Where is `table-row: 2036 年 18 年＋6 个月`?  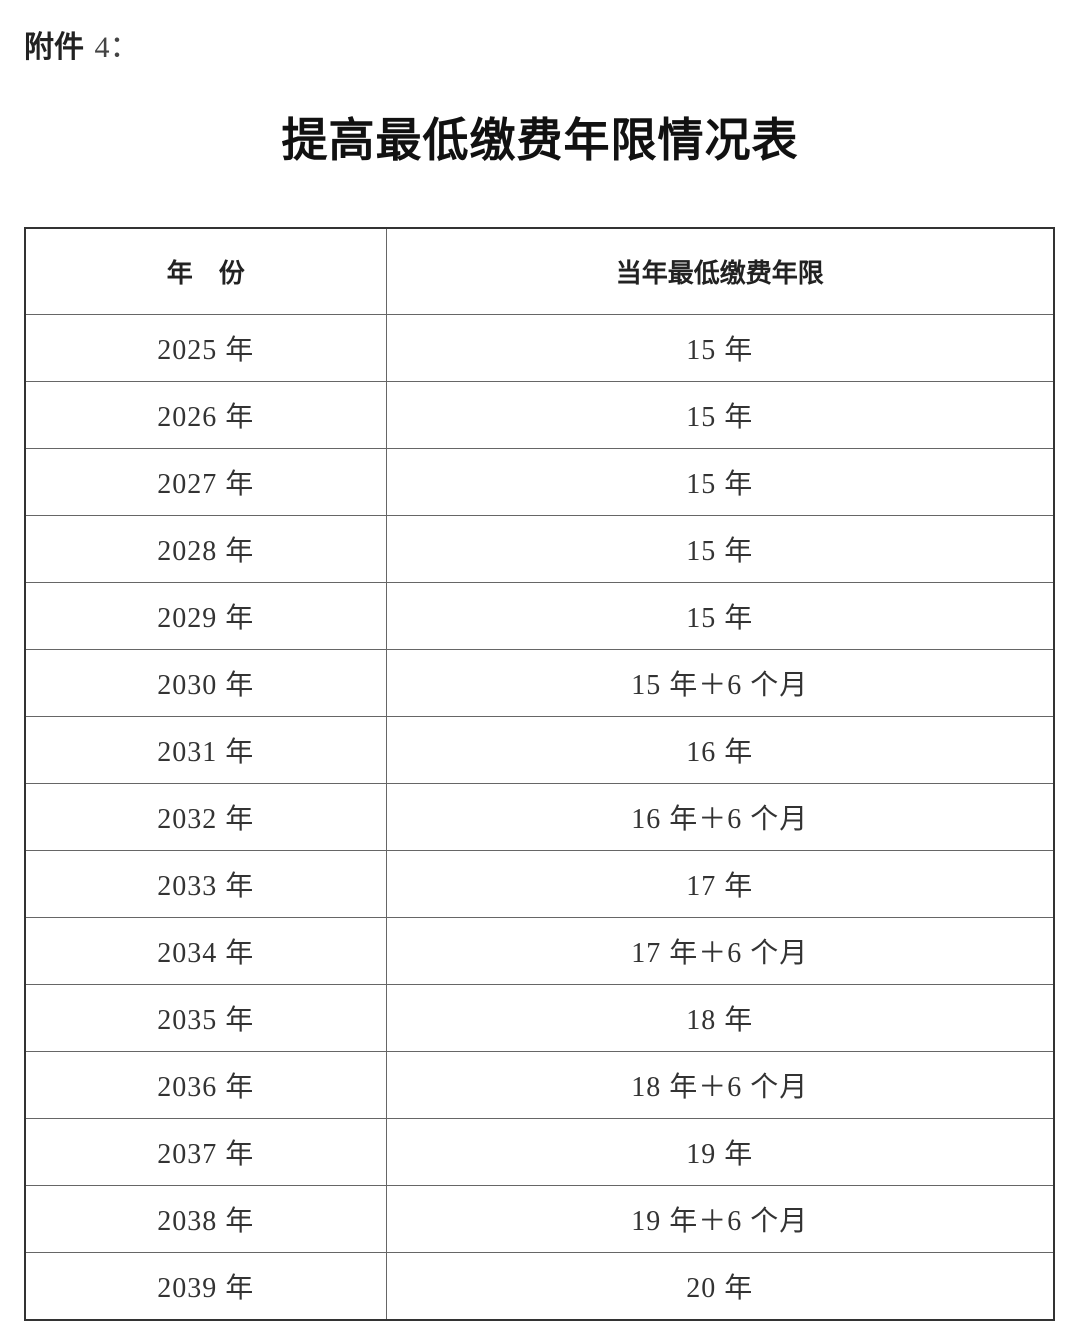 table-row: 2036 年 18 年＋6 个月 is located at coordinates (539, 1085).